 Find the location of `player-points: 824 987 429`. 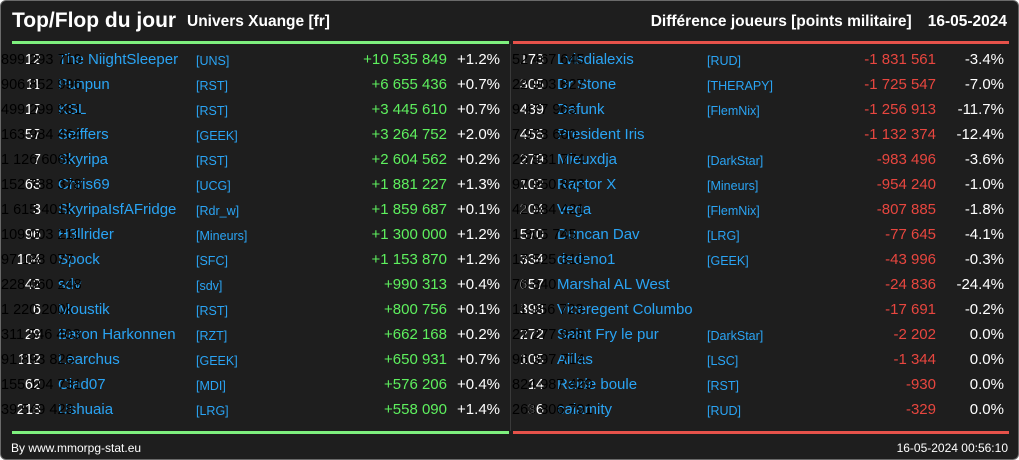

player-points: 824 987 429 is located at coordinates (552, 385).